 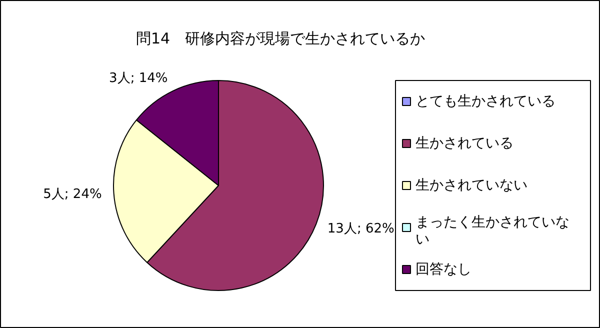 I want to click on legend-label: まったく生かされていない, so click(x=493, y=231).